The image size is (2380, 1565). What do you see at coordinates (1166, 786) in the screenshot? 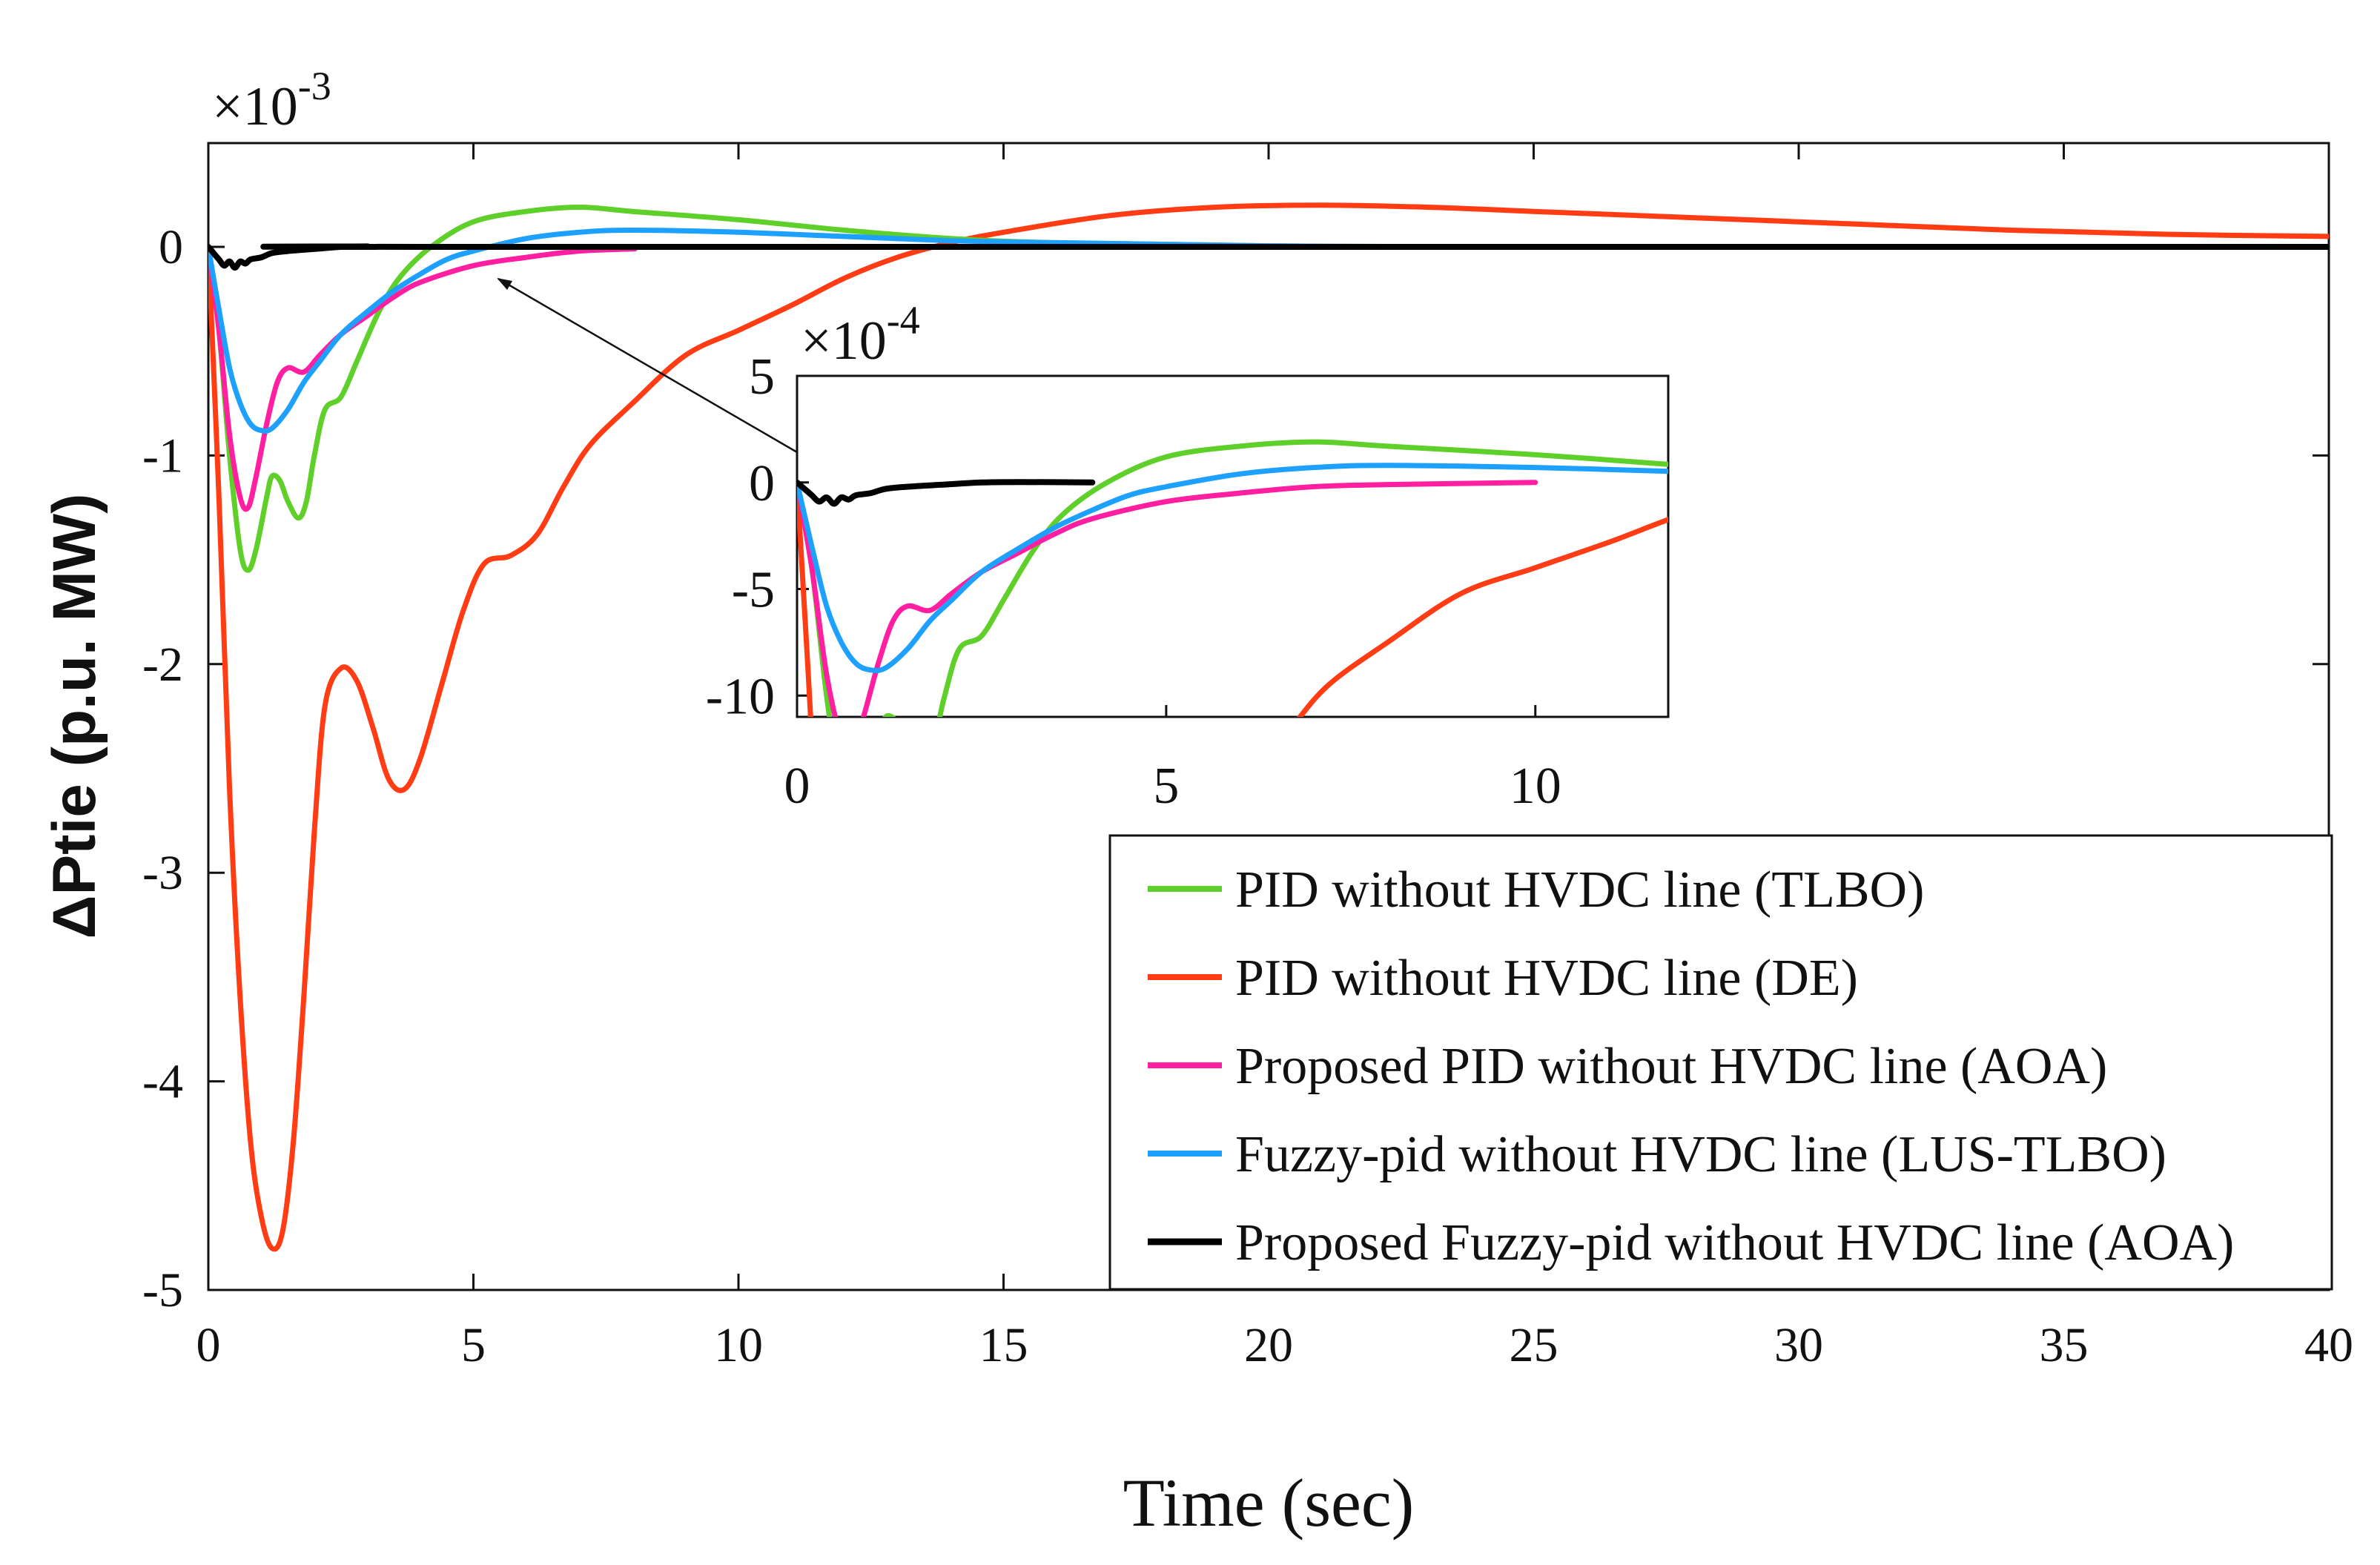
I see `inset-x-tick-label: 5` at bounding box center [1166, 786].